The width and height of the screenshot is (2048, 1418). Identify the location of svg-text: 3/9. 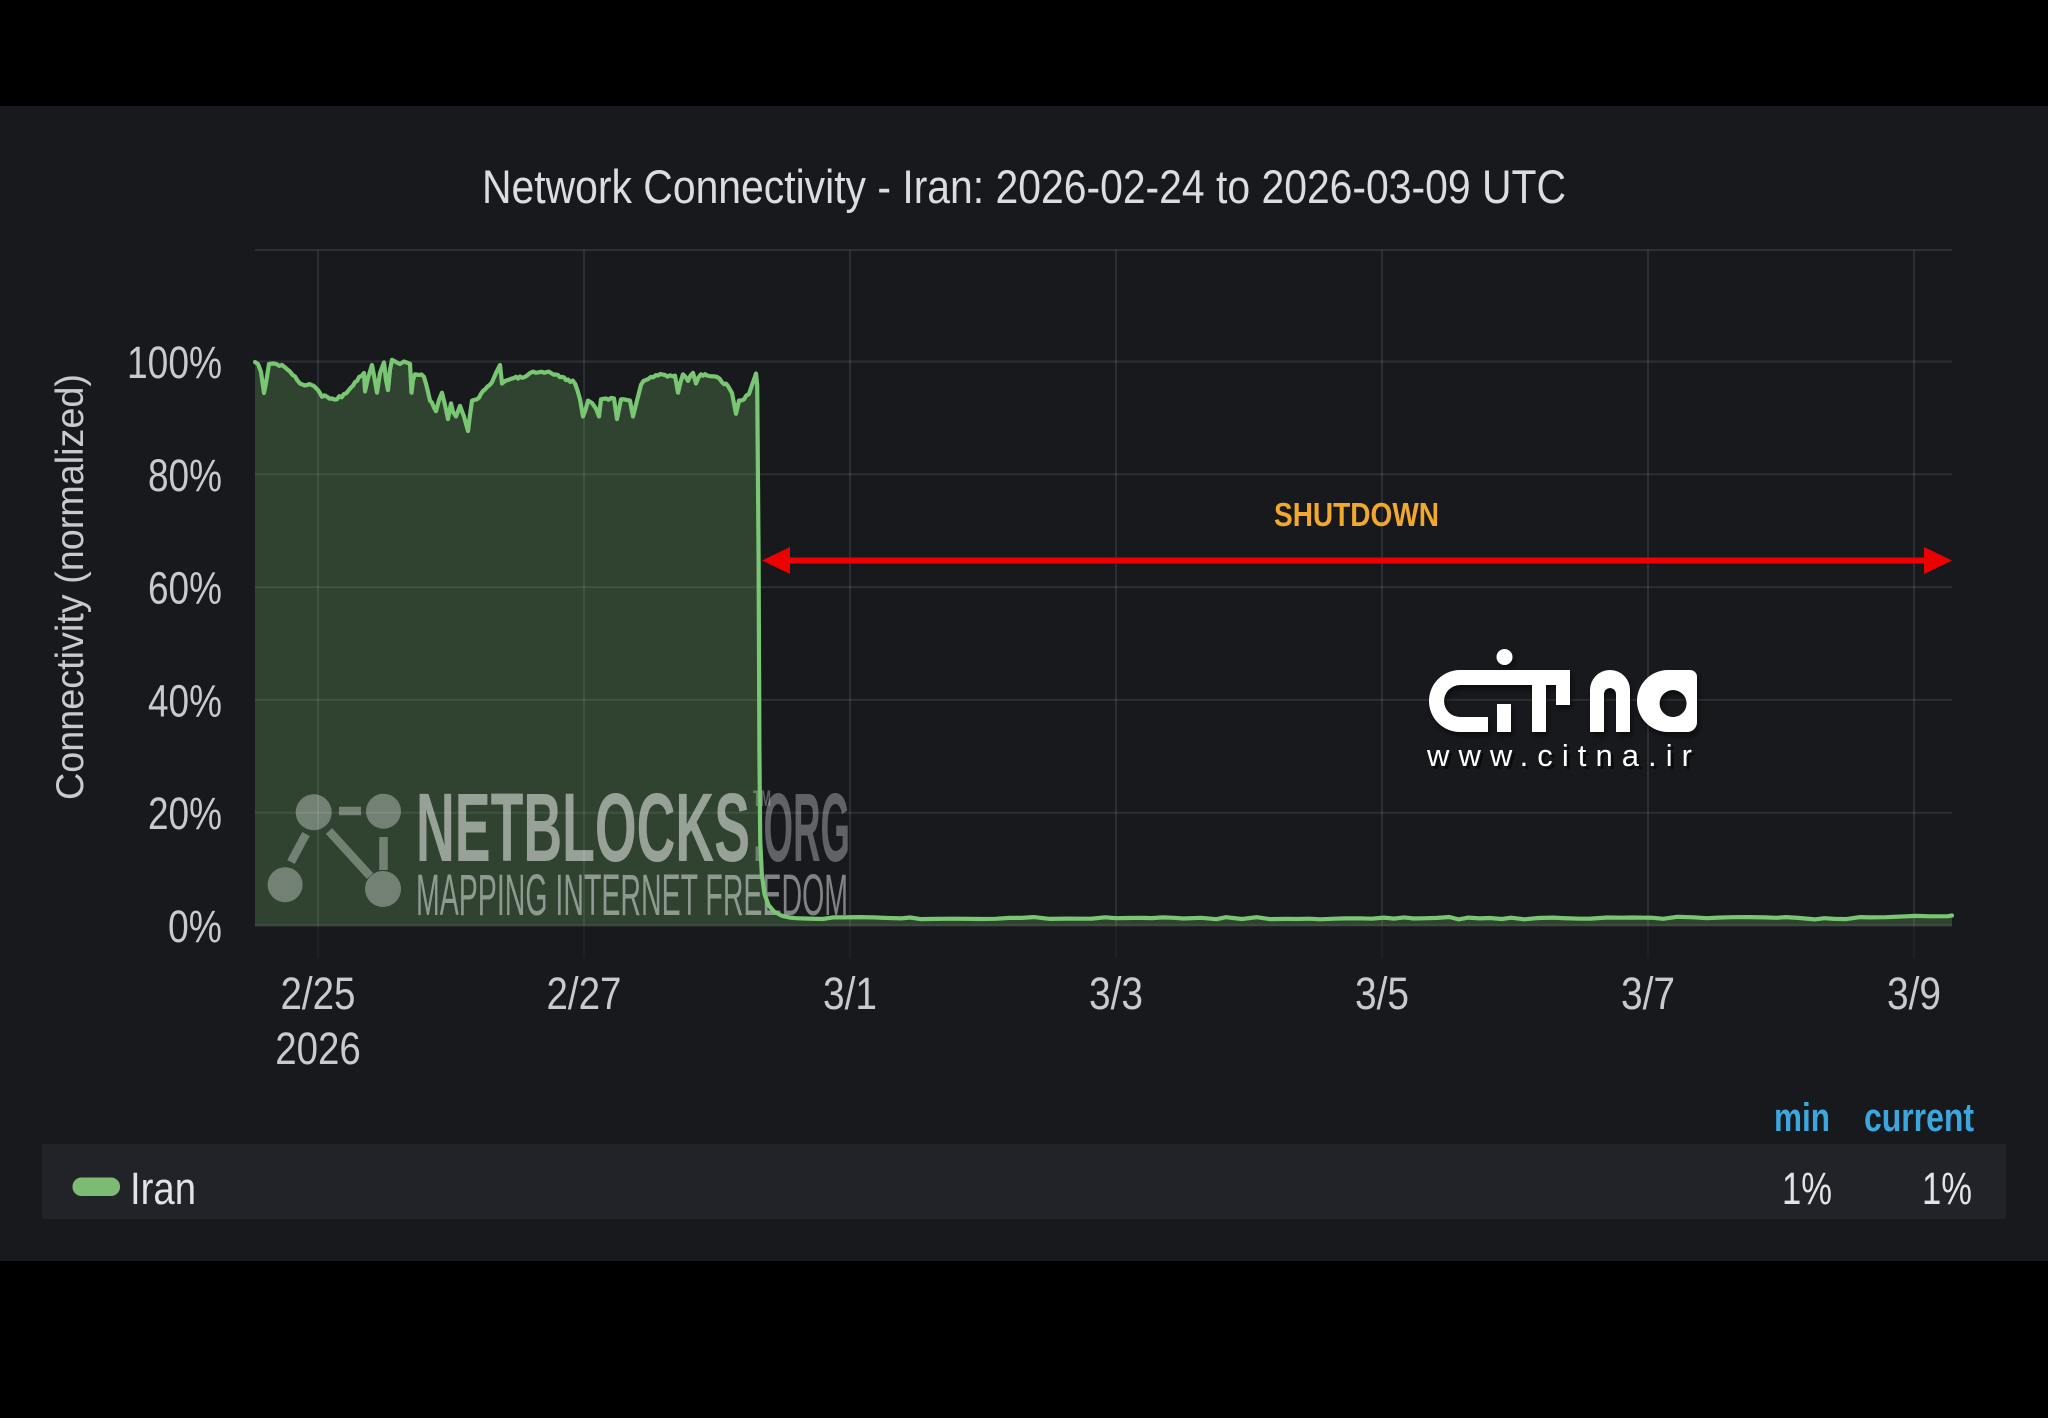
(1914, 993).